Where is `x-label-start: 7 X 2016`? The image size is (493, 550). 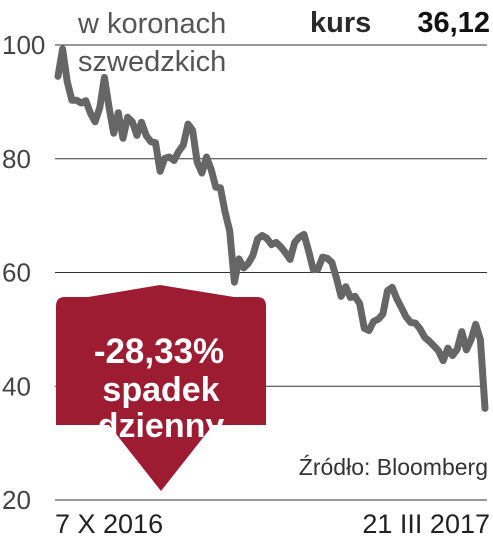
x-label-start: 7 X 2016 is located at coordinates (109, 524).